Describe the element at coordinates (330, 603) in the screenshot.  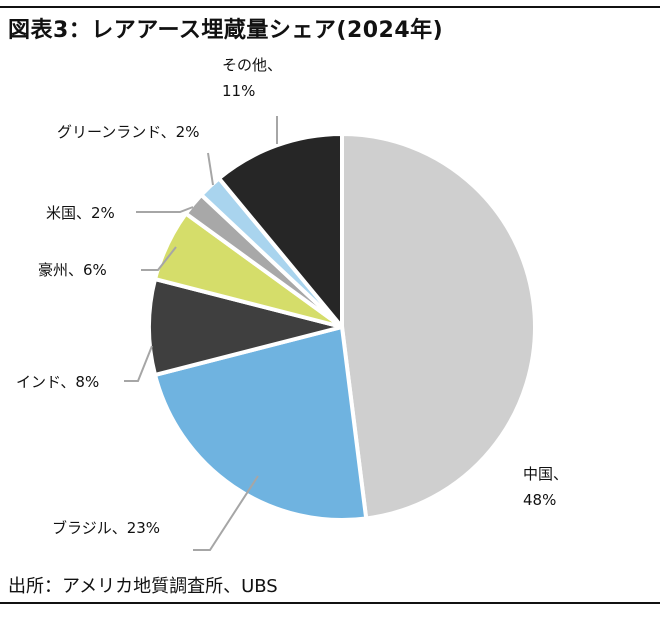
I see `bottom-rule` at that location.